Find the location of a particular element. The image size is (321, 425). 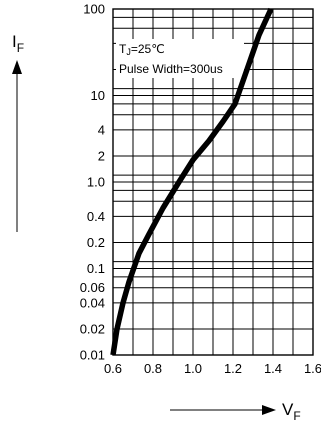

pulse-width-annotation: Pulse Width=300us is located at coordinates (171, 69).